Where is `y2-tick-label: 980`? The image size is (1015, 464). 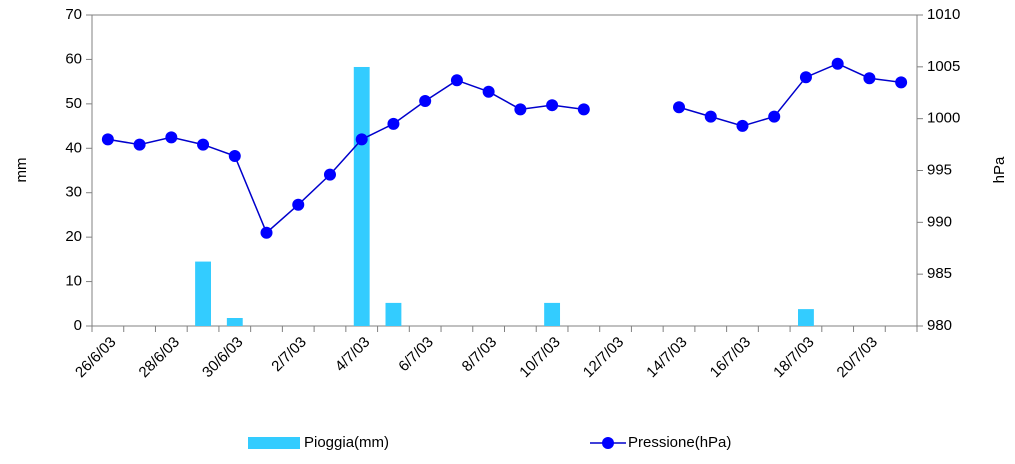 y2-tick-label: 980 is located at coordinates (939, 325).